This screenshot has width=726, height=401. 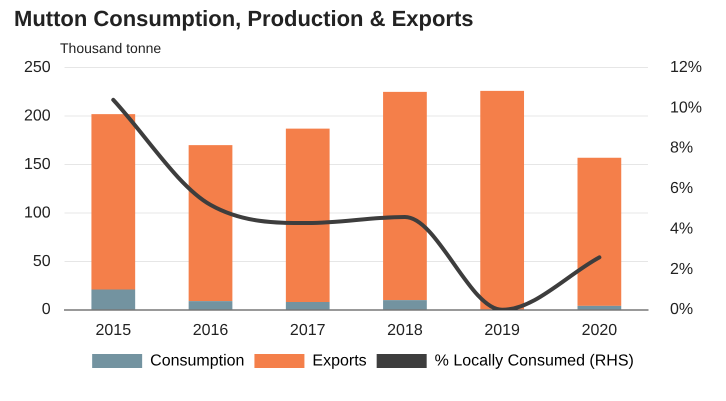 What do you see at coordinates (37, 67) in the screenshot?
I see `y-tick-label: 250` at bounding box center [37, 67].